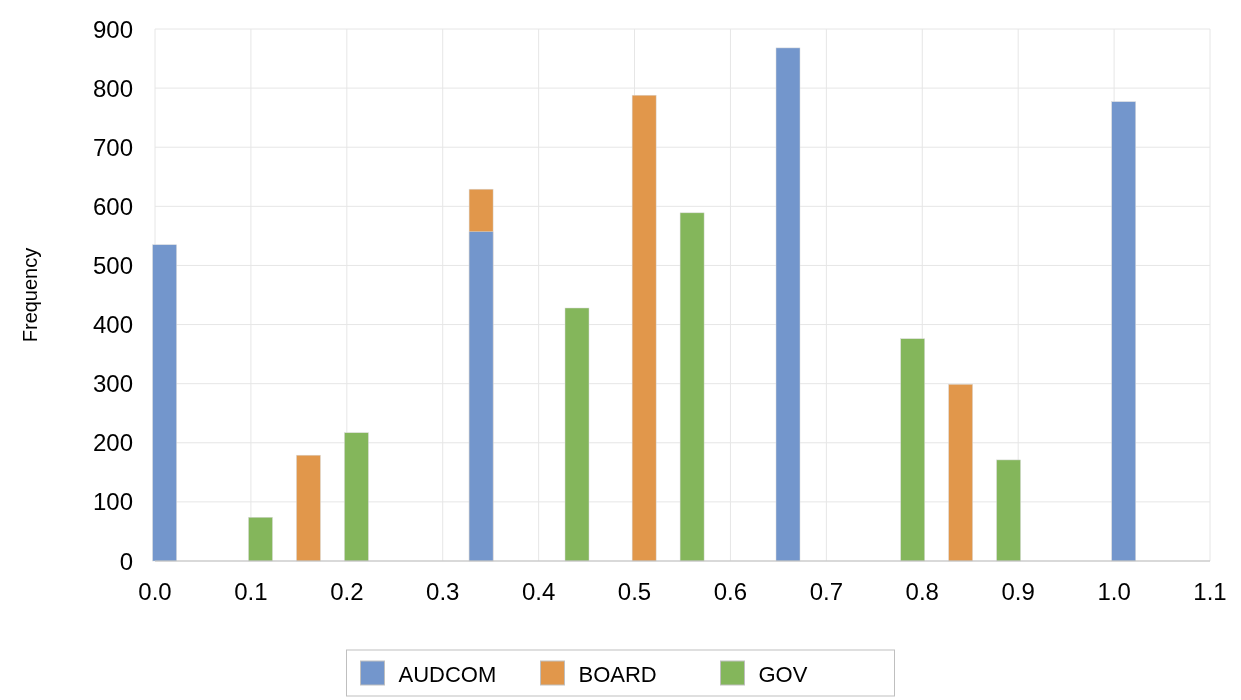  I want to click on y-tick-label: 600, so click(112, 206).